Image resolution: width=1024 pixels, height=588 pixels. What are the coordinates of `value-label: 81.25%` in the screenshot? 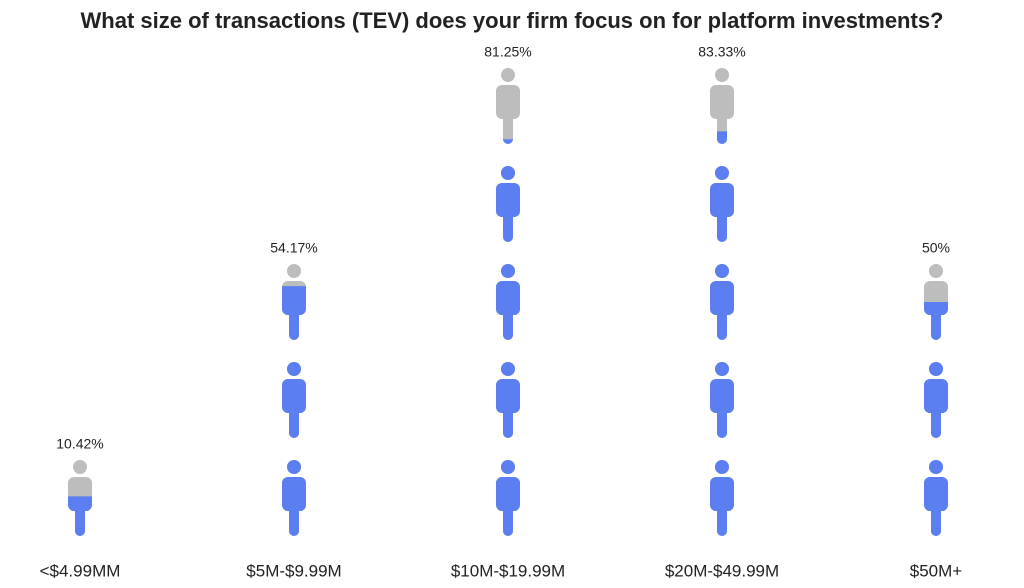 It's located at (507, 52).